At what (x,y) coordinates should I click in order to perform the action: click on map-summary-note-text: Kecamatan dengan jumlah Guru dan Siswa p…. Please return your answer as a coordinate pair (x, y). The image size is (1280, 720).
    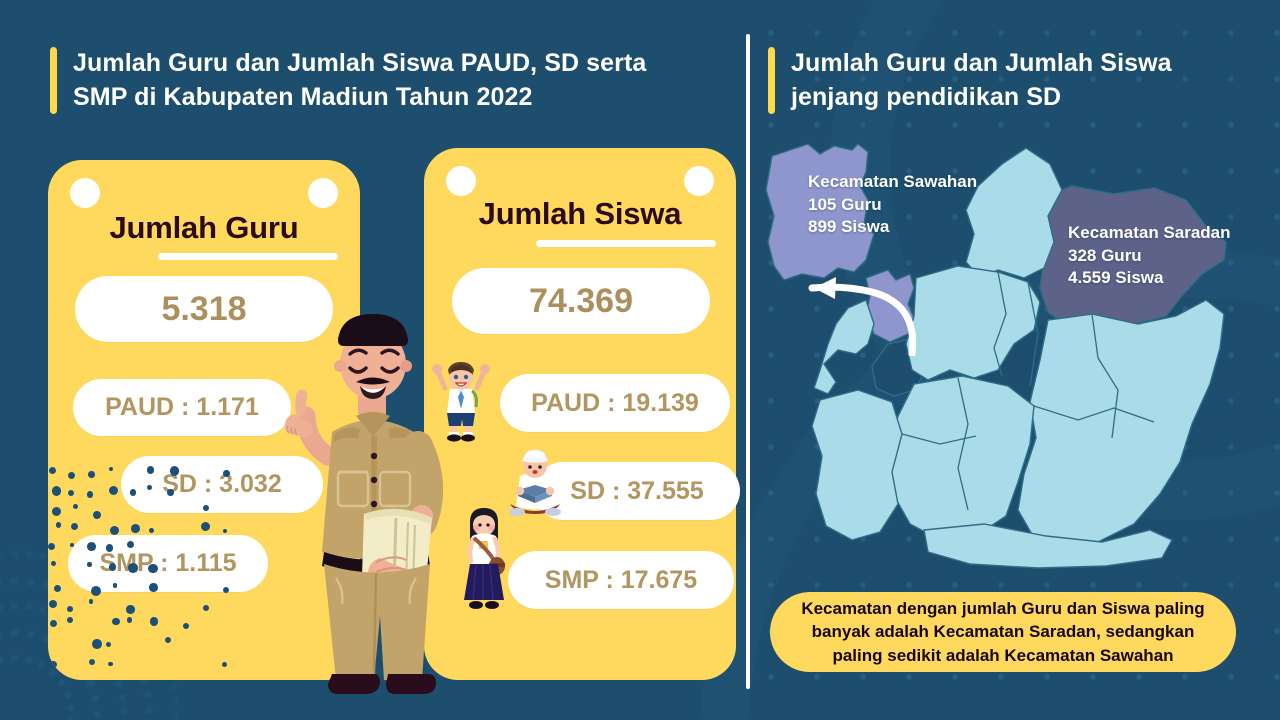
    Looking at the image, I should click on (1003, 632).